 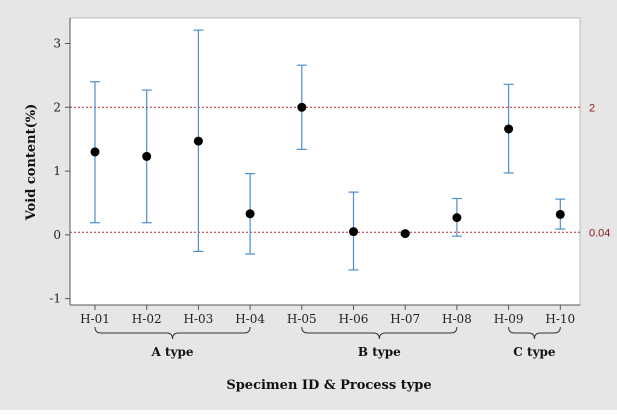 I want to click on x-tick-label: H-09, so click(x=509, y=319).